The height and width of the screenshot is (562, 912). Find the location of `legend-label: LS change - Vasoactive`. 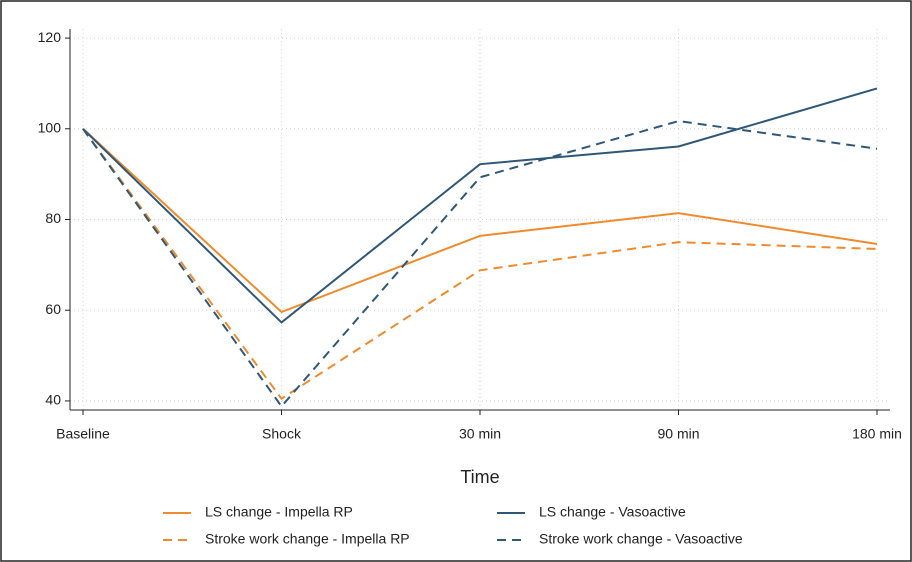

legend-label: LS change - Vasoactive is located at coordinates (612, 512).